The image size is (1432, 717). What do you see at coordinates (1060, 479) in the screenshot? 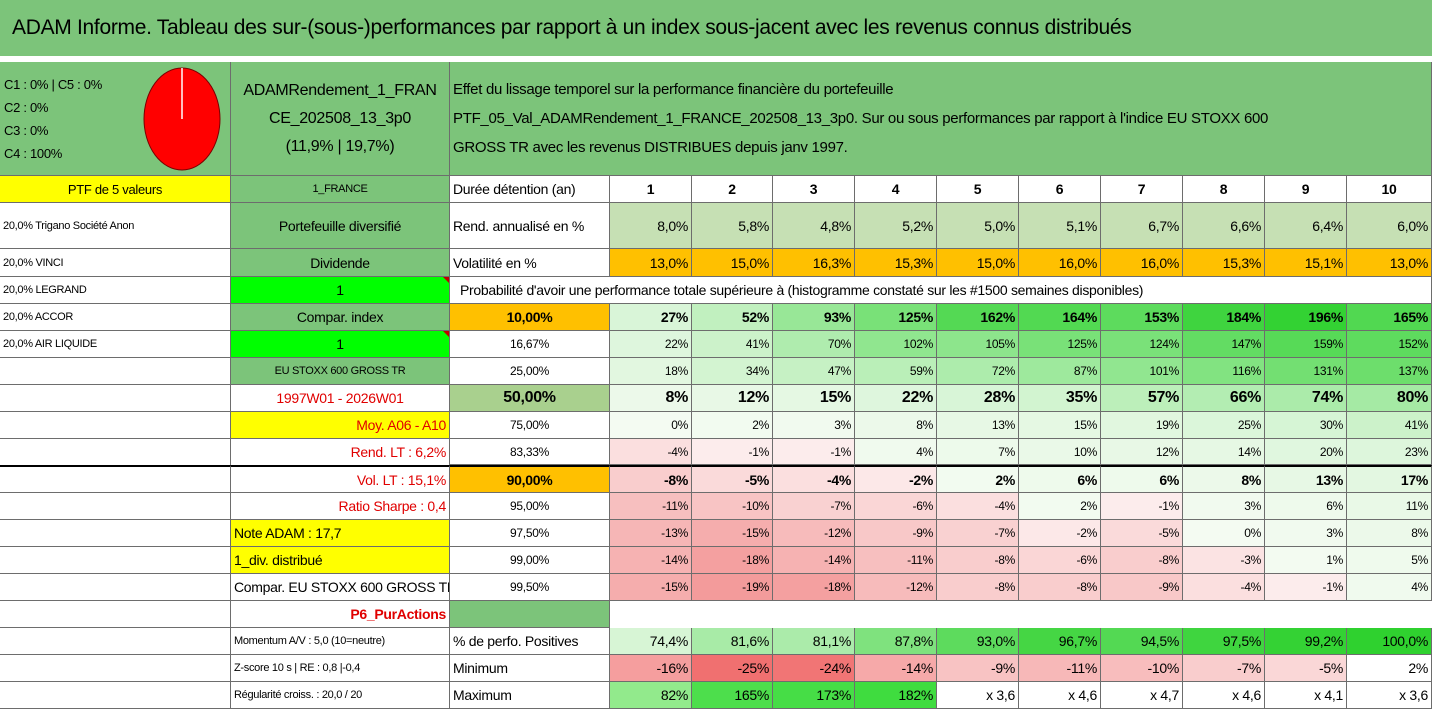
I see `quantile-value: 6%` at bounding box center [1060, 479].